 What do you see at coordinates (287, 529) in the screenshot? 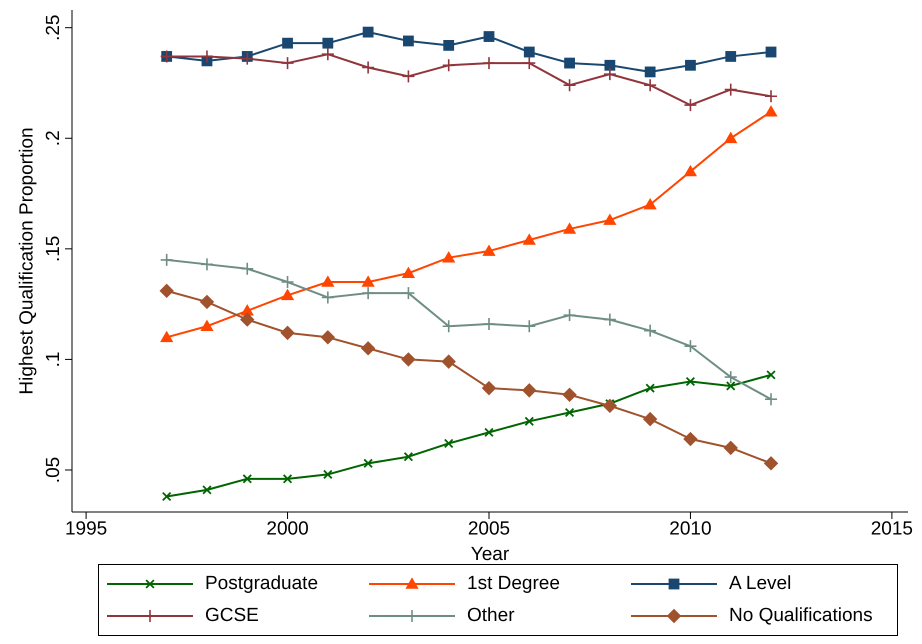
I see `x-tick-label: 2000` at bounding box center [287, 529].